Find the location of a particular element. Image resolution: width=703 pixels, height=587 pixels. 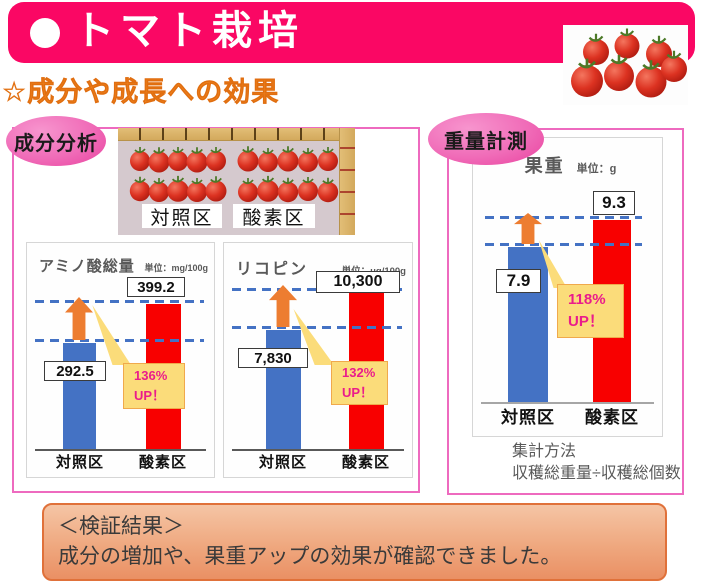

bar-control is located at coordinates (79, 396).